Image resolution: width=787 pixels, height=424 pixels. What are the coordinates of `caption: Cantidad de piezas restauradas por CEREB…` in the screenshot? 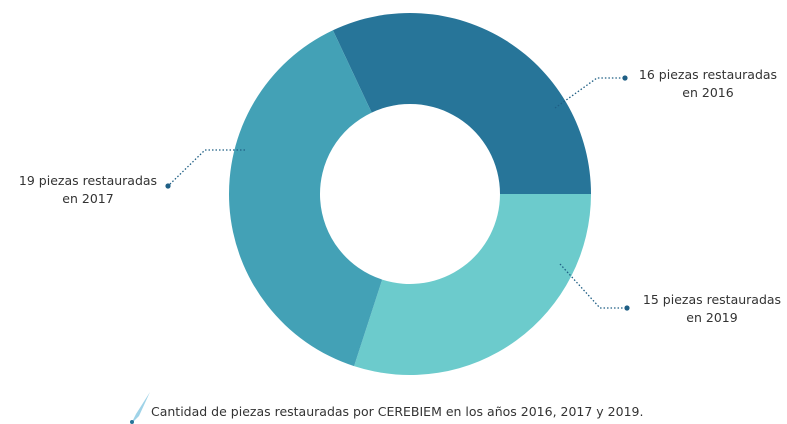 It's located at (397, 411).